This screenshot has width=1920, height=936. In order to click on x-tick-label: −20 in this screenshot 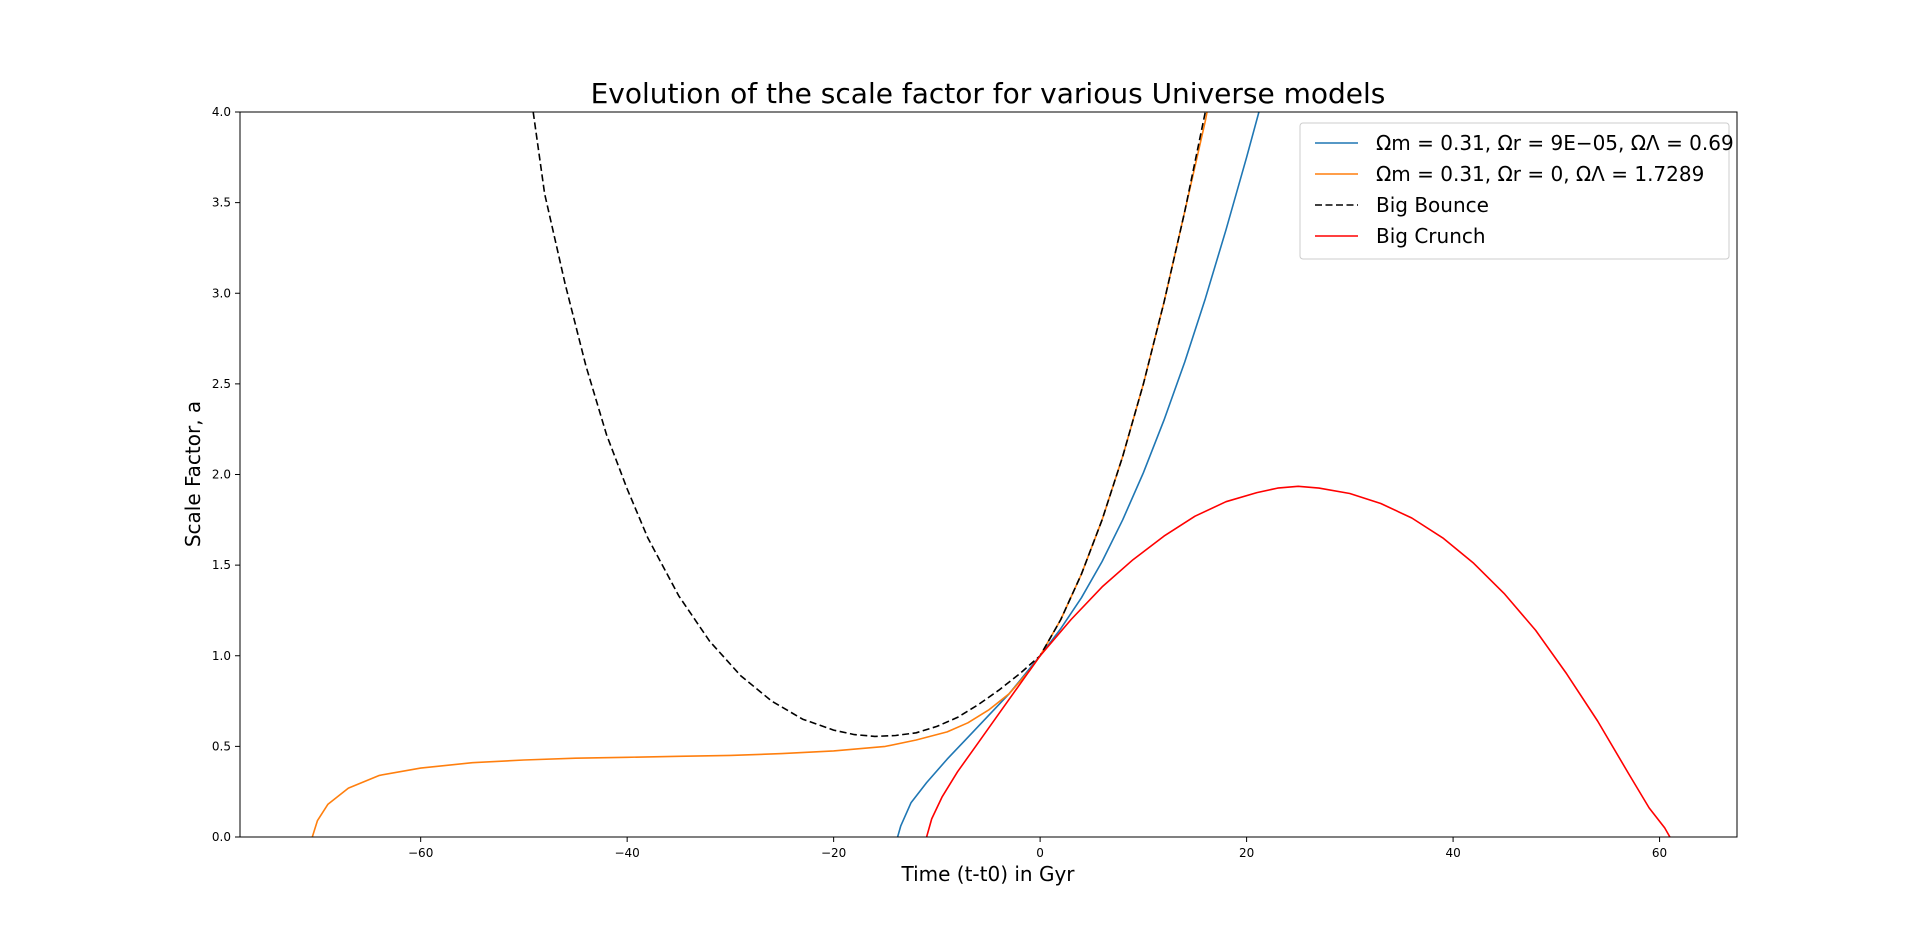, I will do `click(833, 853)`.